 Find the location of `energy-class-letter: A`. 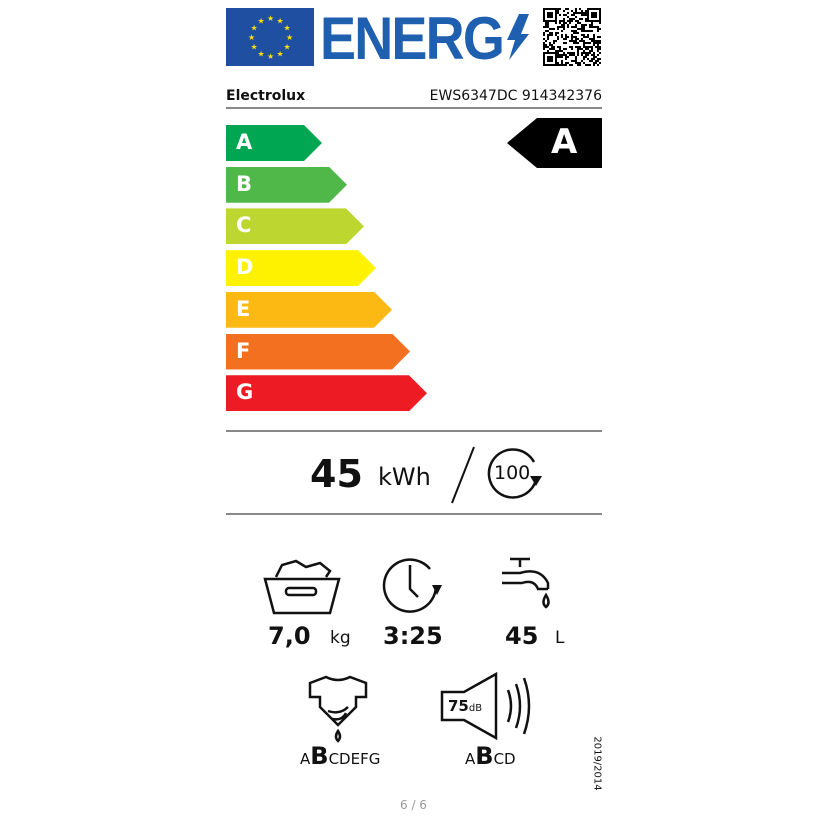

energy-class-letter: A is located at coordinates (244, 142).